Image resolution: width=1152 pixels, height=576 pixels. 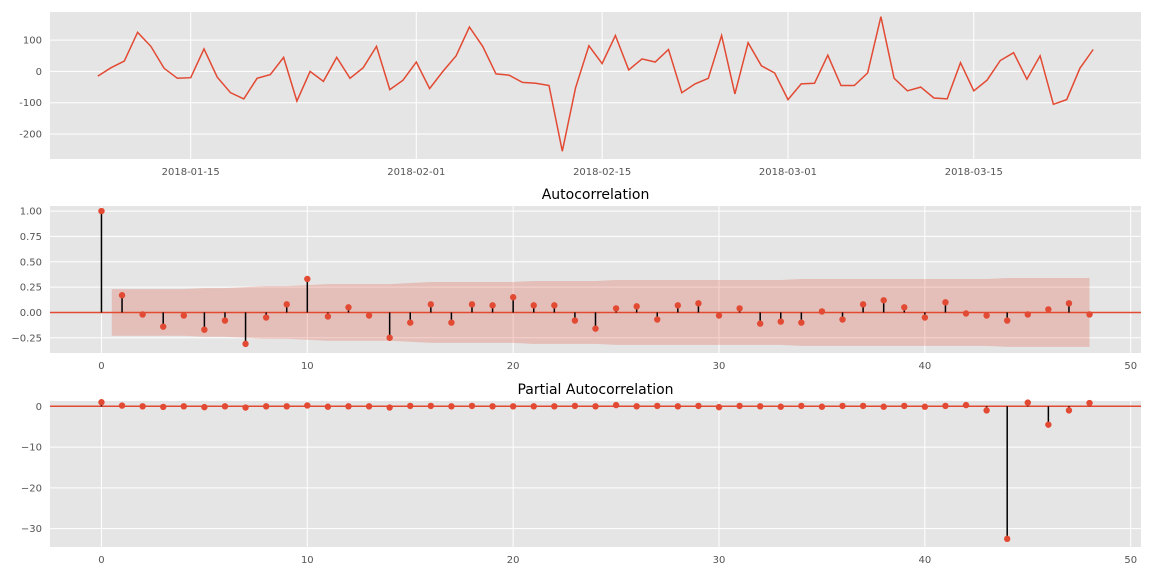 I want to click on y-tick-label: 1.00, so click(x=31, y=212).